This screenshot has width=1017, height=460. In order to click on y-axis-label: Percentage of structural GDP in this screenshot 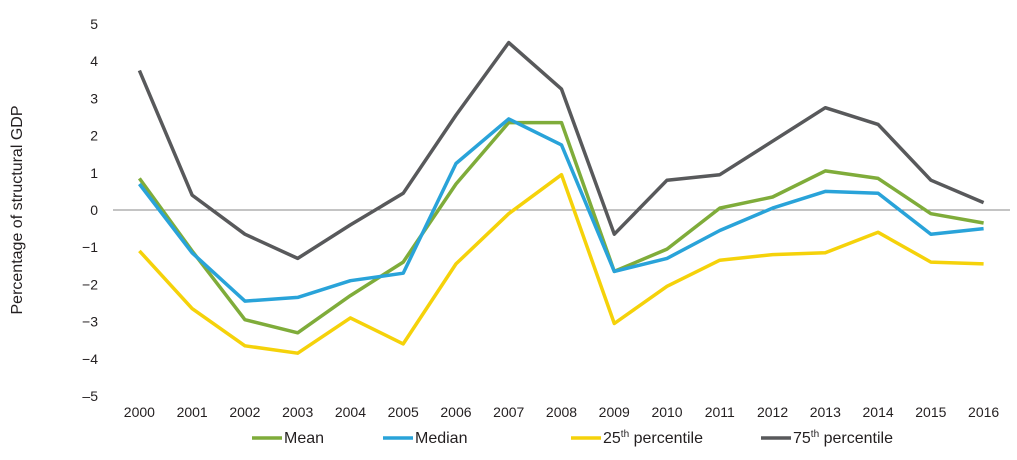, I will do `click(17, 210)`.